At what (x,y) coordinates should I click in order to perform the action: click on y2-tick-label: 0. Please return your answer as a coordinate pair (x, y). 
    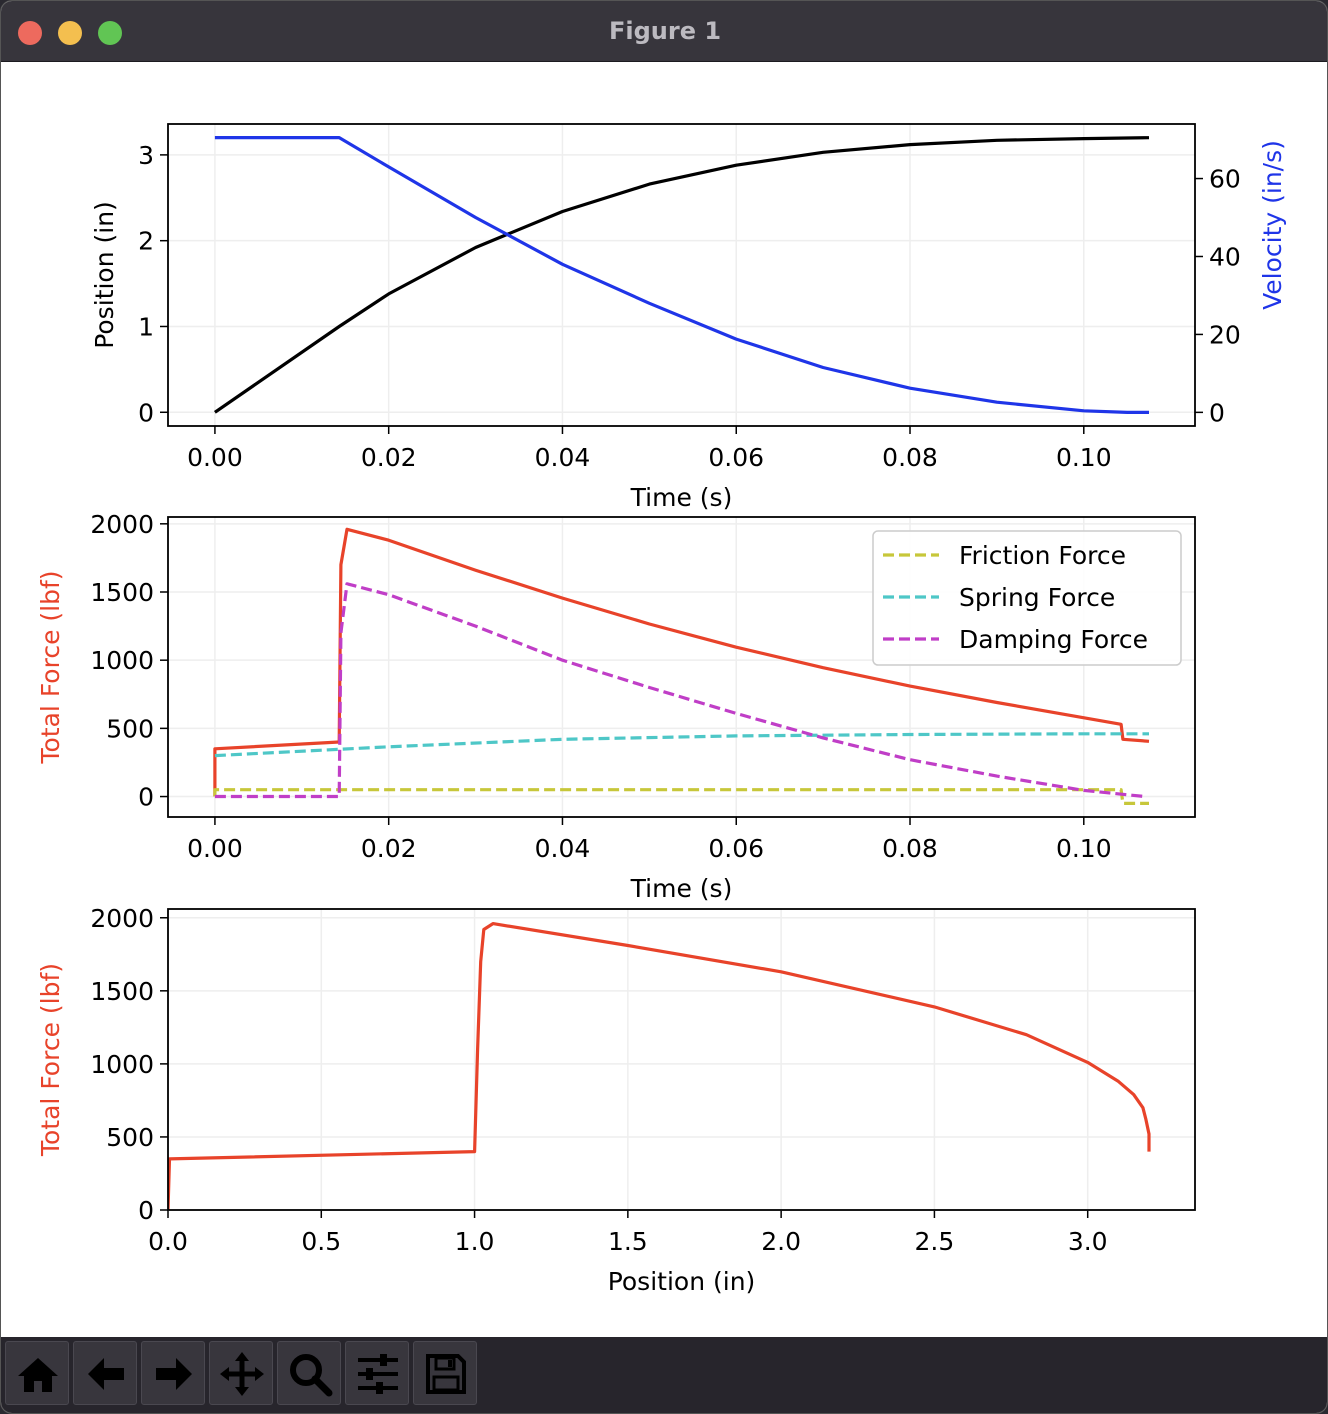
    Looking at the image, I should click on (1217, 412).